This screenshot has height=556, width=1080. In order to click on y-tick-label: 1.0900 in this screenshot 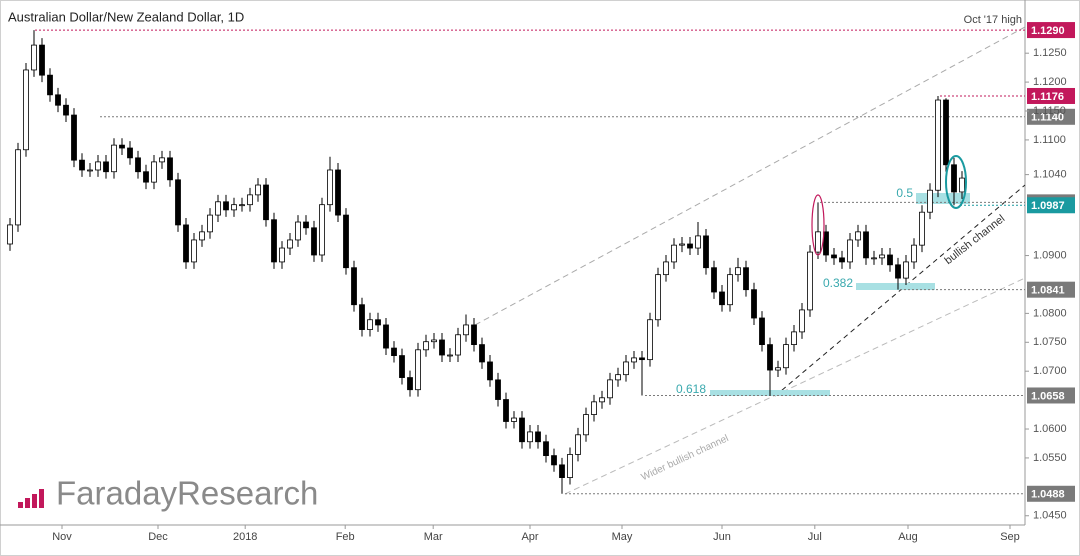, I will do `click(1050, 255)`.